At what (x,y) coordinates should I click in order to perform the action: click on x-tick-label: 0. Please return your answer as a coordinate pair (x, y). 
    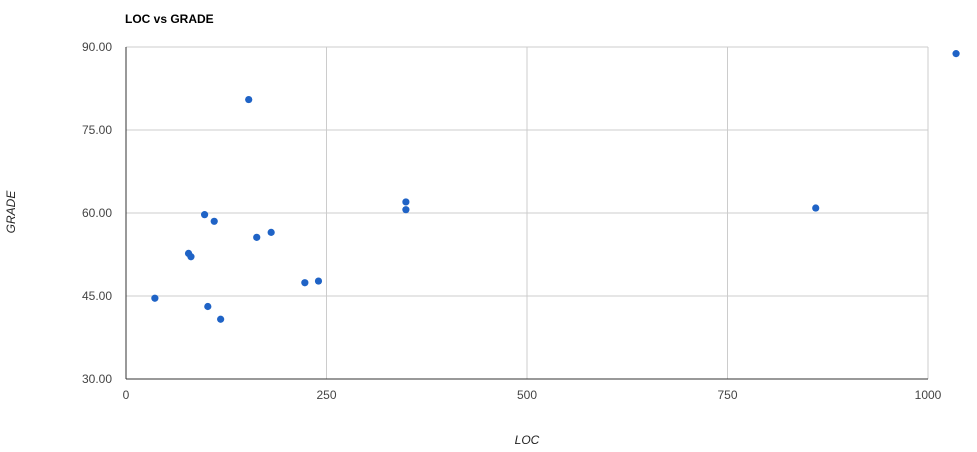
    Looking at the image, I should click on (126, 395).